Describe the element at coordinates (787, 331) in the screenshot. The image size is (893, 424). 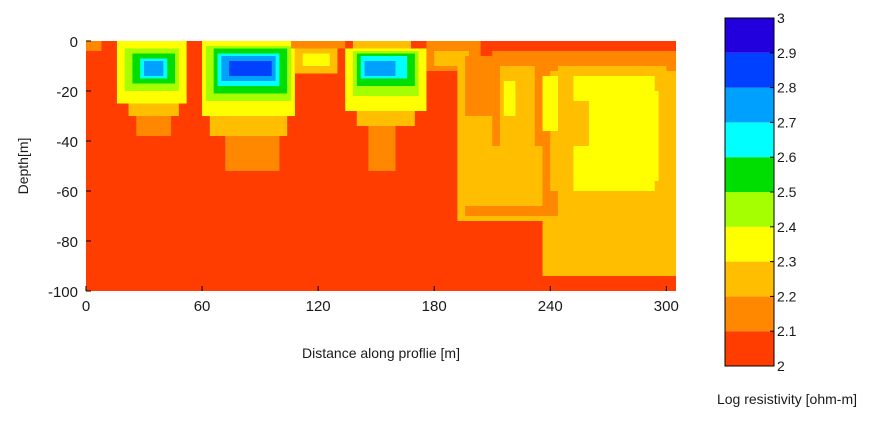
I see `colorbar-tick-label: 2.1` at that location.